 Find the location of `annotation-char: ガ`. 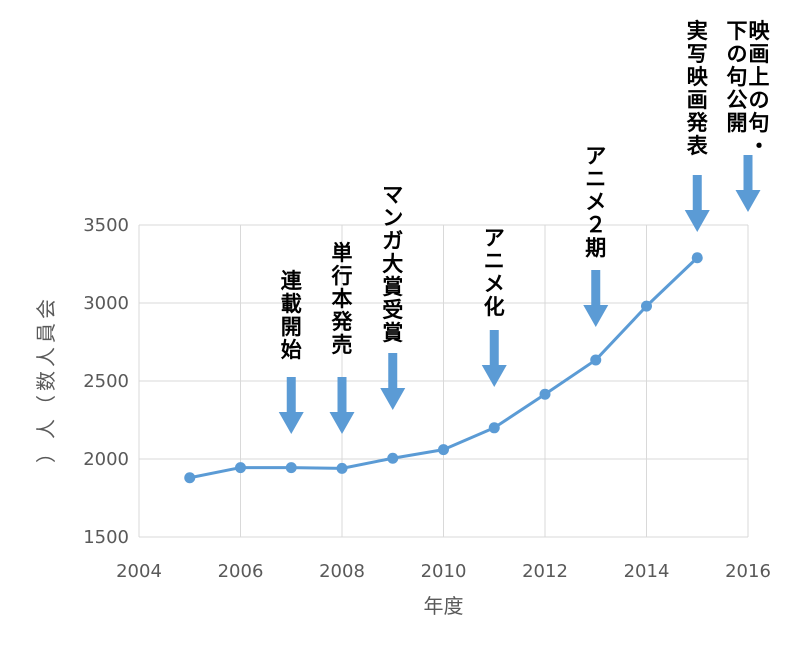

annotation-char: ガ is located at coordinates (392, 241).